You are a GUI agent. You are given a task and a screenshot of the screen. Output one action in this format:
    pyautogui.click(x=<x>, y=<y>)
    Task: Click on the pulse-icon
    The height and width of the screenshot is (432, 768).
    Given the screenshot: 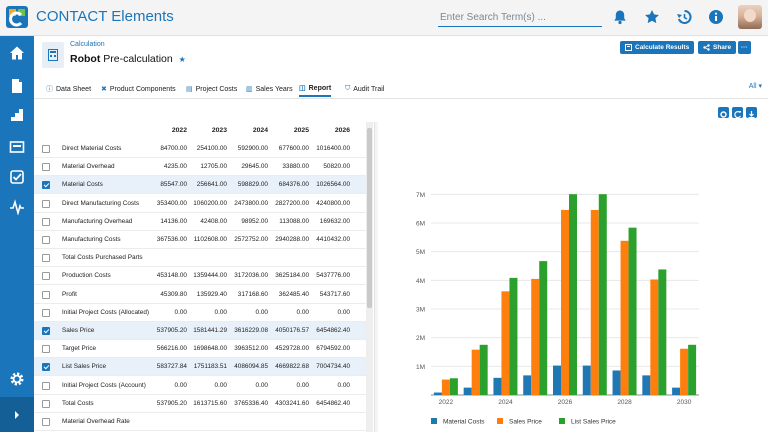 What is the action you would take?
    pyautogui.click(x=17, y=207)
    